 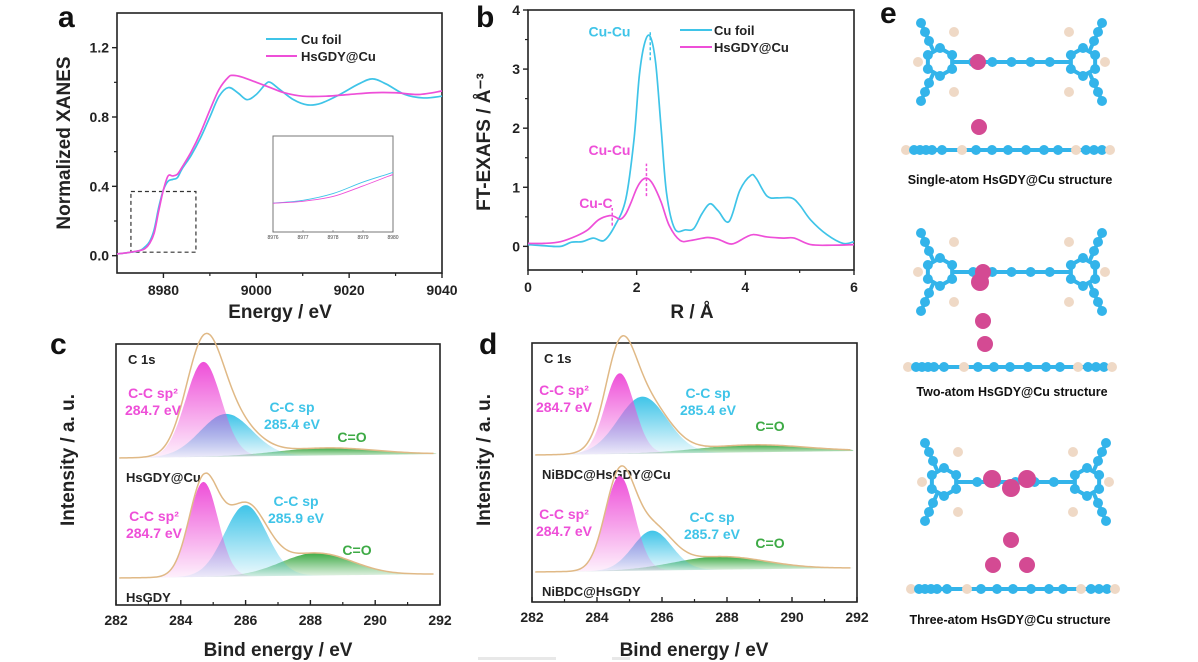 I want to click on y-tick-label: 1, so click(x=516, y=187).